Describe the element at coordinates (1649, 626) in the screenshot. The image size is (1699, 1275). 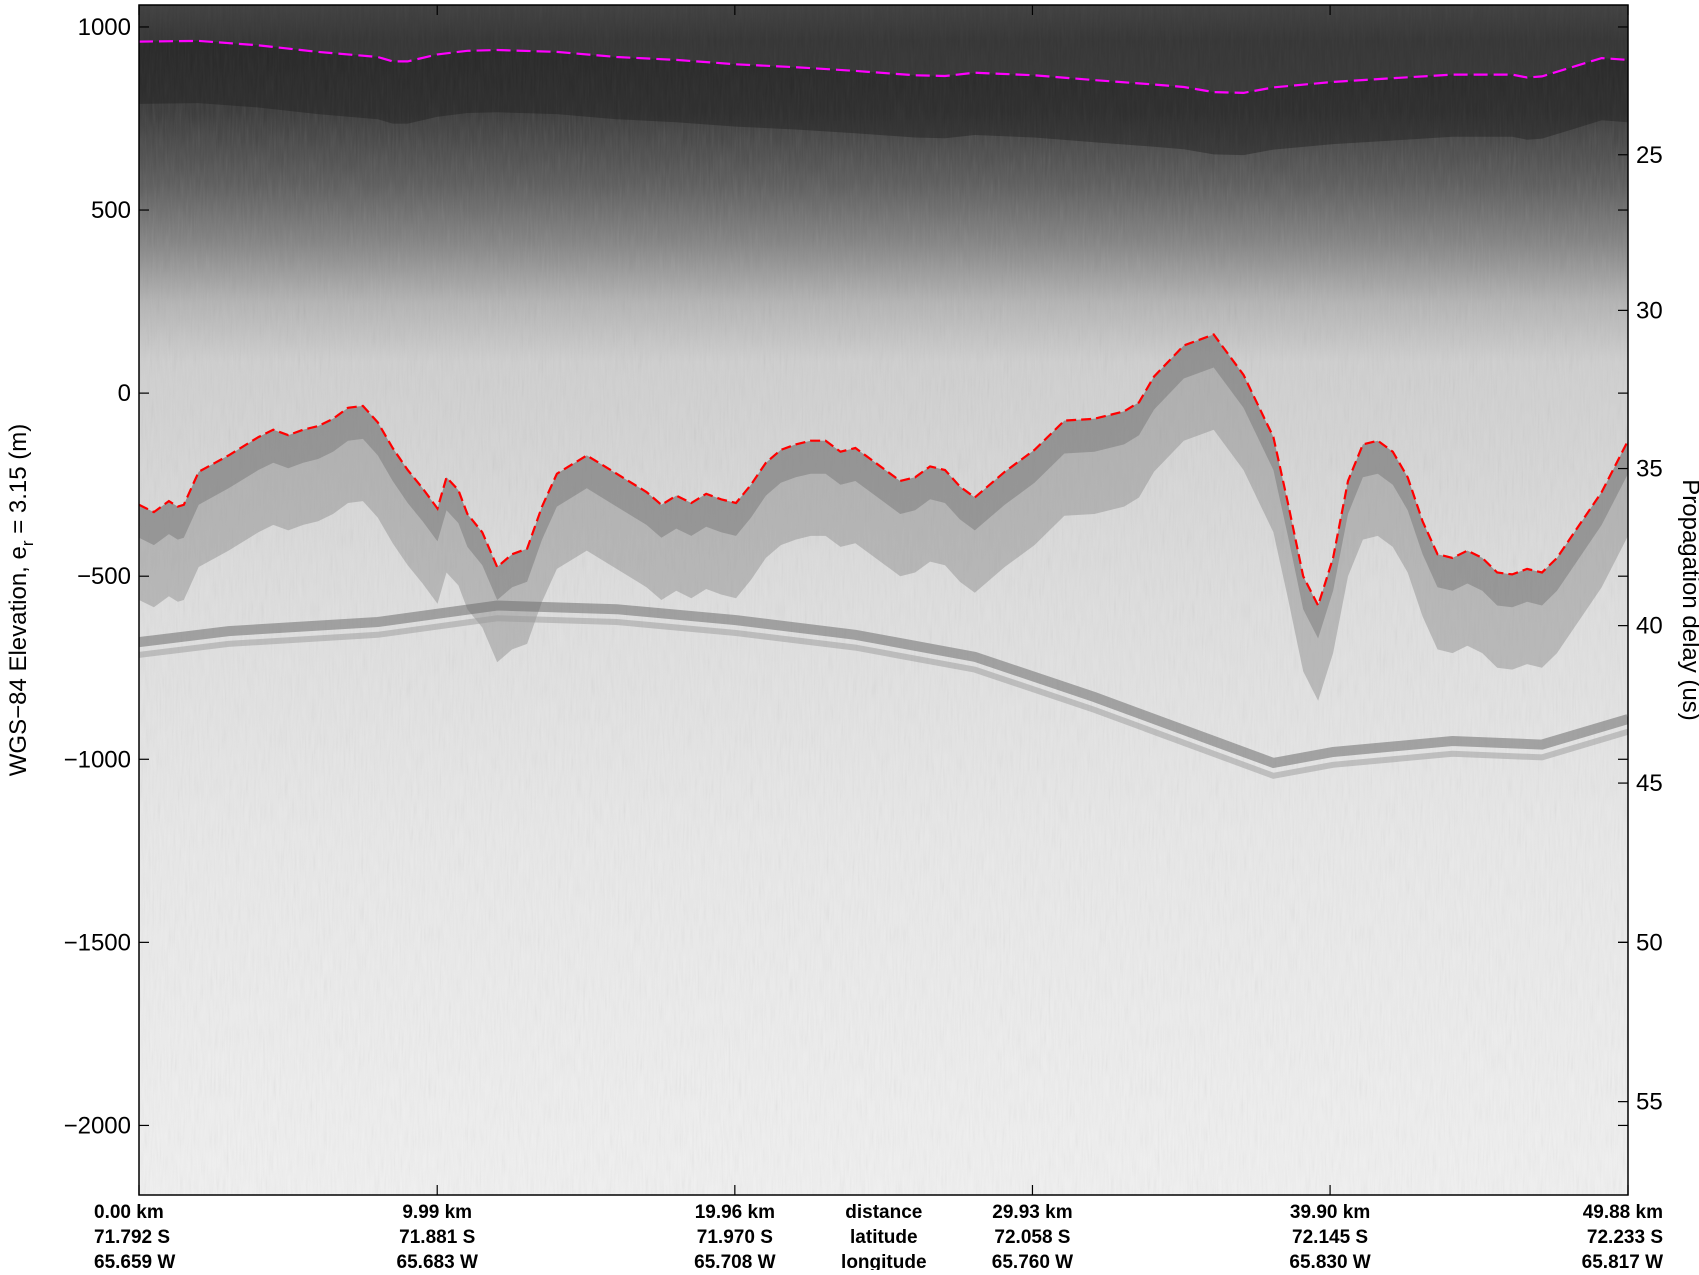
I see `right-tick-label: 40` at that location.